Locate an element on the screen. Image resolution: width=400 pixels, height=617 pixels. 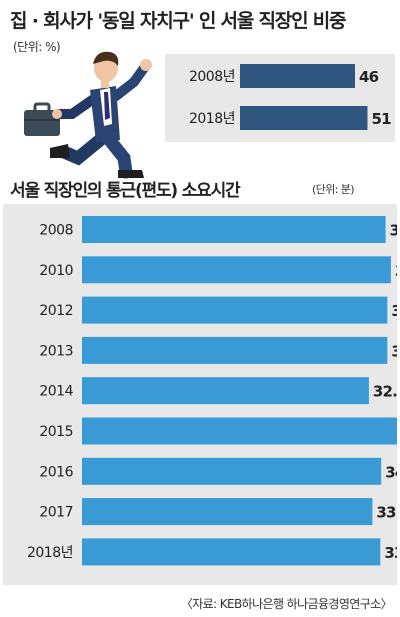
bottom-chart-category-label: 2018년 is located at coordinates (50, 553).